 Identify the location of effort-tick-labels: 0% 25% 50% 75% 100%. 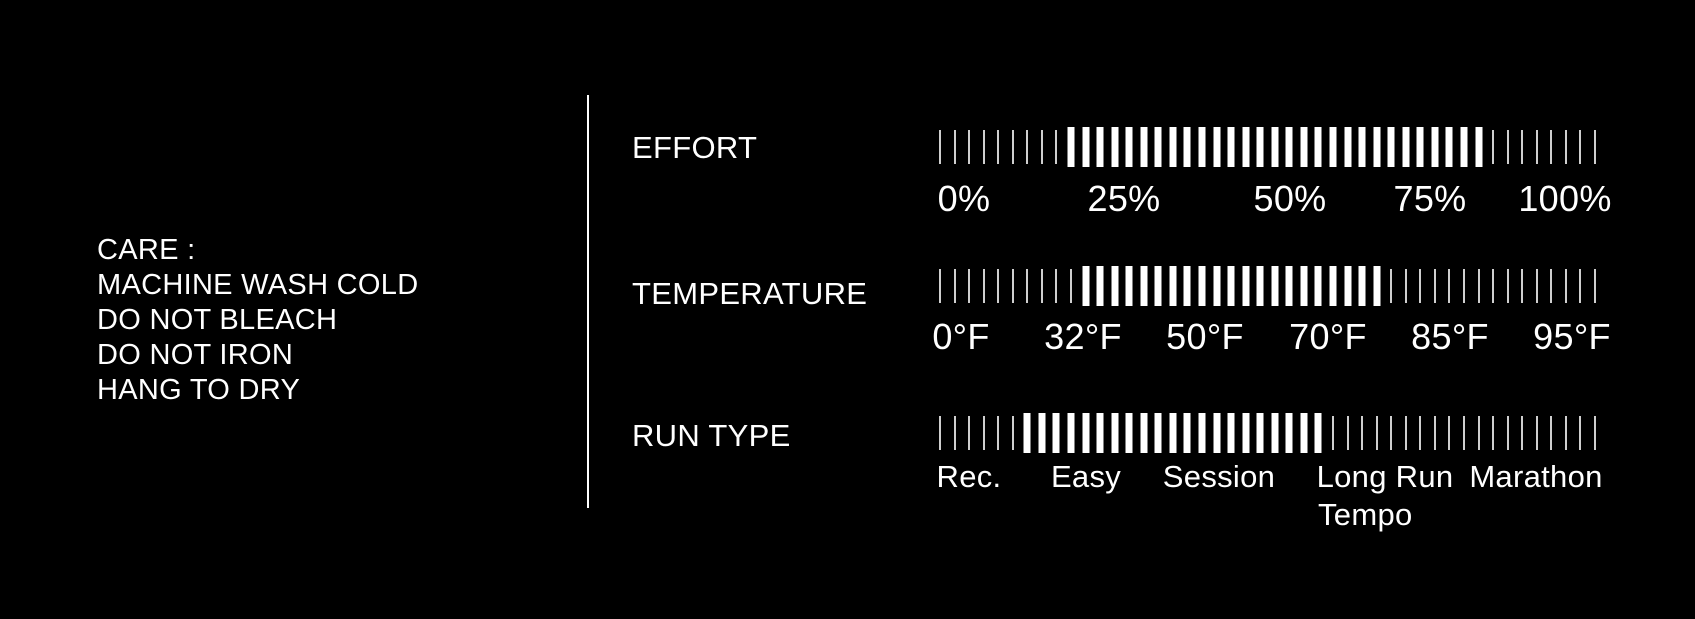
(1274, 218).